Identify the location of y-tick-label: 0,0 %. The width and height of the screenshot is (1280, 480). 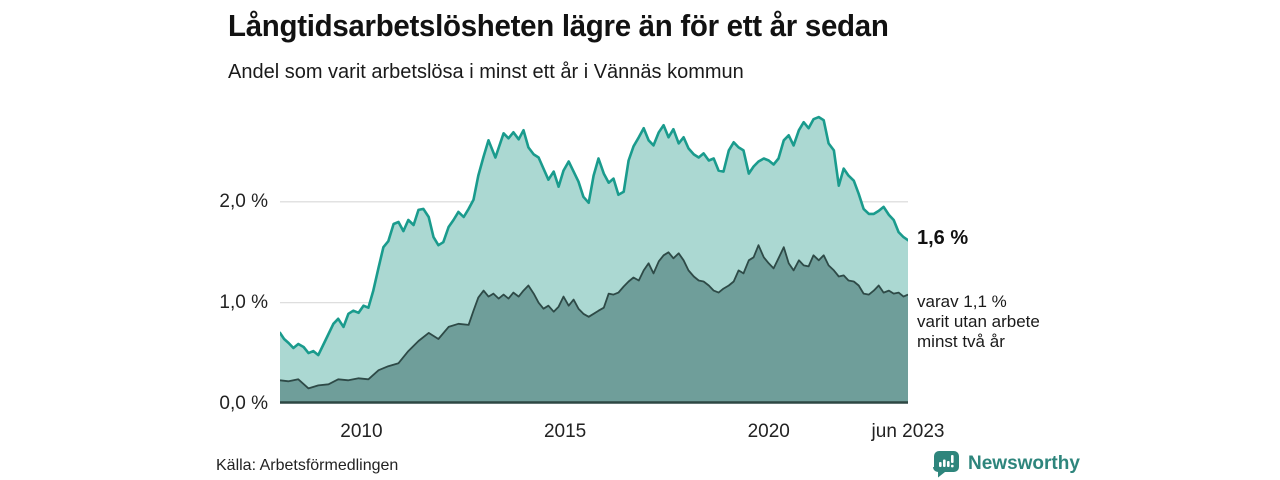
(243, 403).